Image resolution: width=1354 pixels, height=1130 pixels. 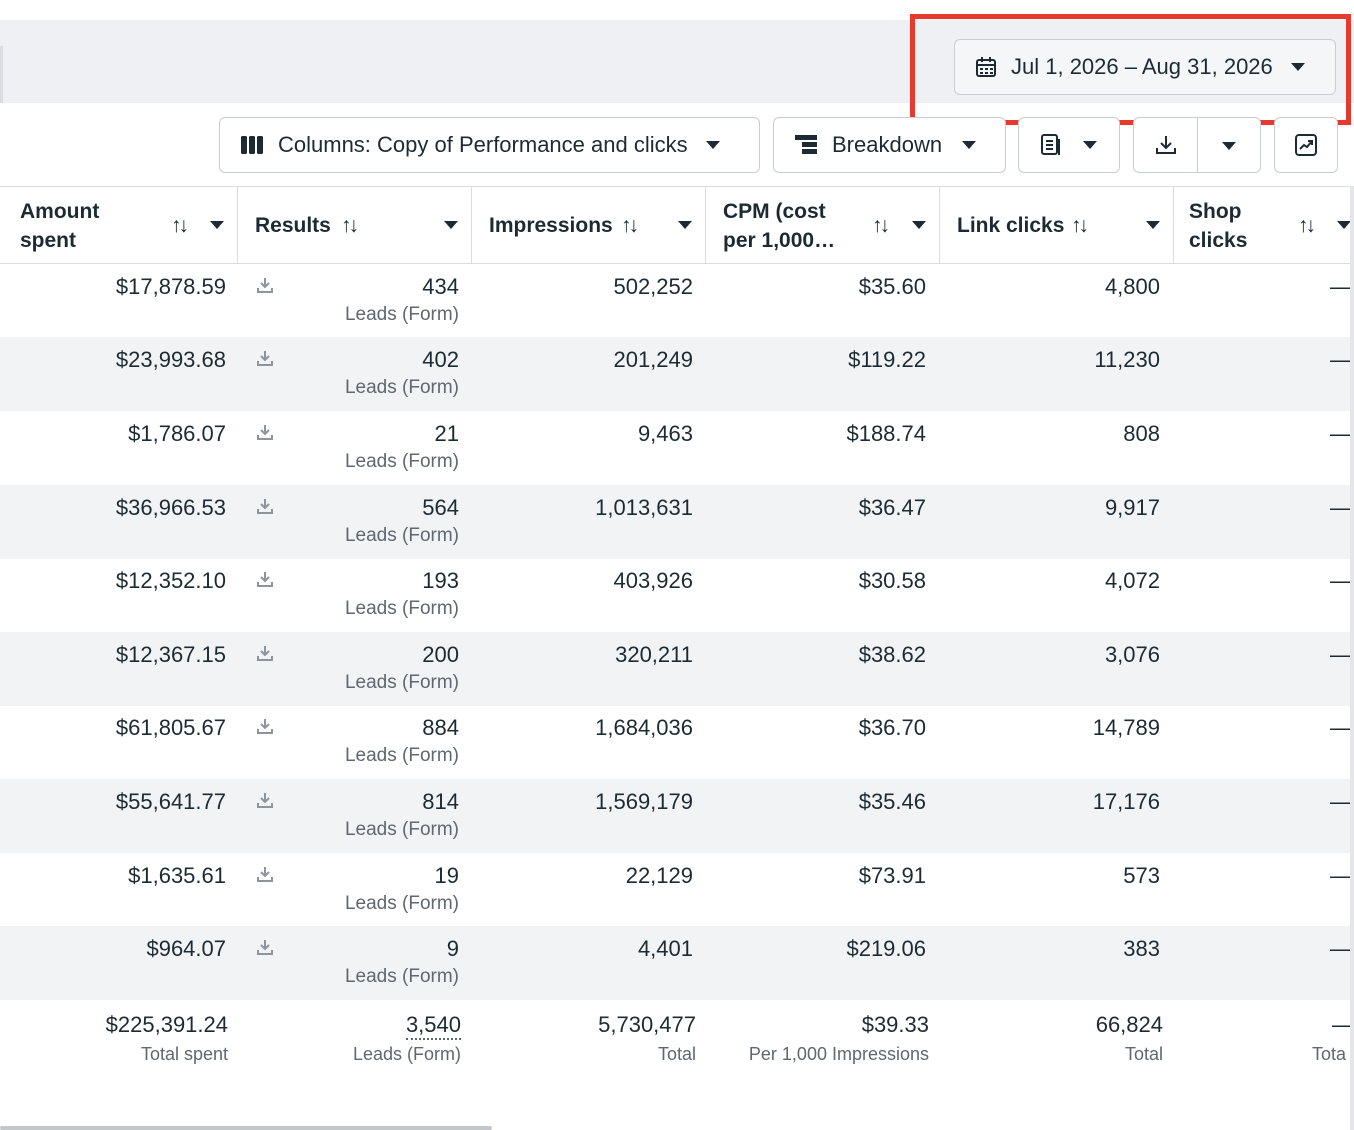 I want to click on breakdown-button: Breakdown, so click(x=889, y=145).